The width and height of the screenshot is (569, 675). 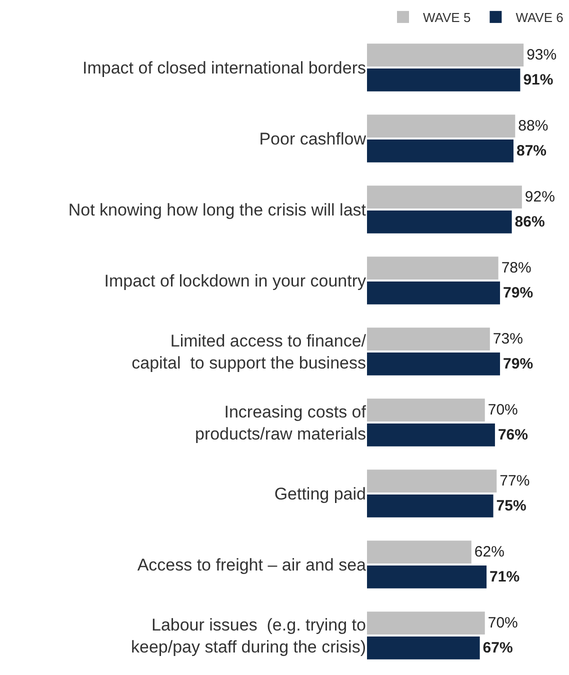 I want to click on y-tick-label: Limited access to finance/ capital to support the business, so click(x=249, y=351).